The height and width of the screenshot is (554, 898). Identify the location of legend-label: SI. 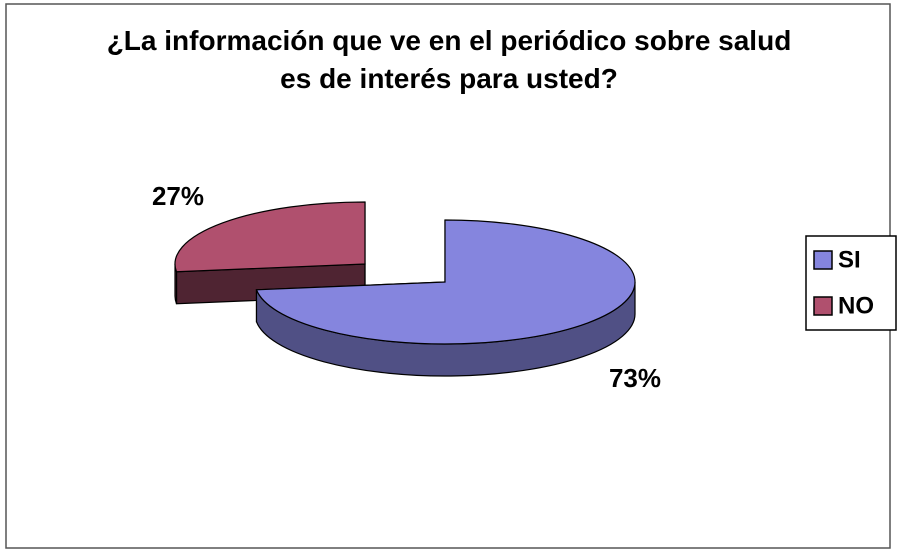
(849, 259).